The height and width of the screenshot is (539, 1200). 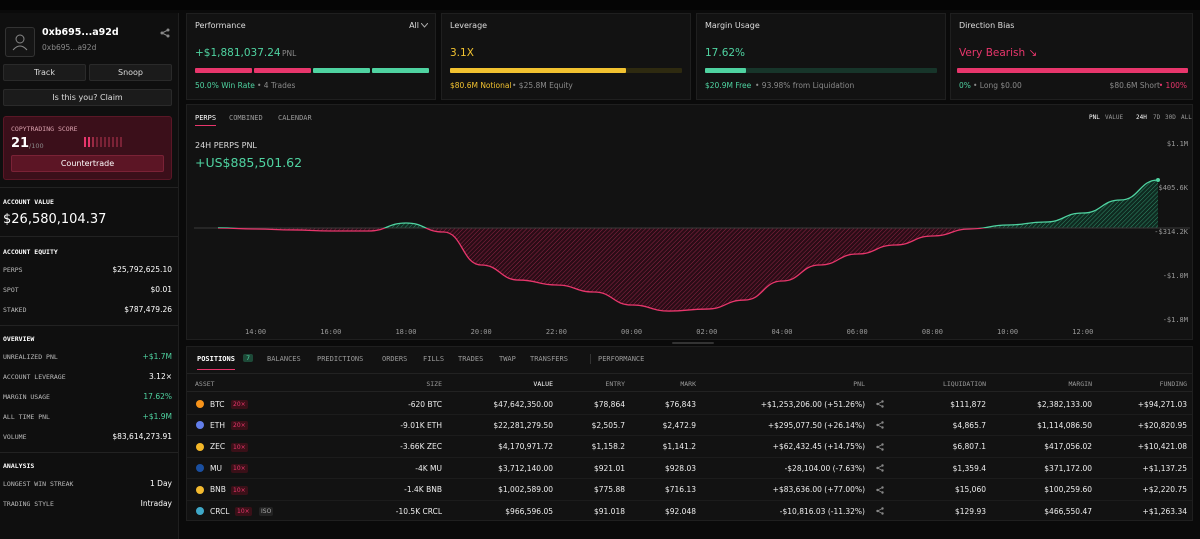 What do you see at coordinates (103, 142) in the screenshot?
I see `score-bars` at bounding box center [103, 142].